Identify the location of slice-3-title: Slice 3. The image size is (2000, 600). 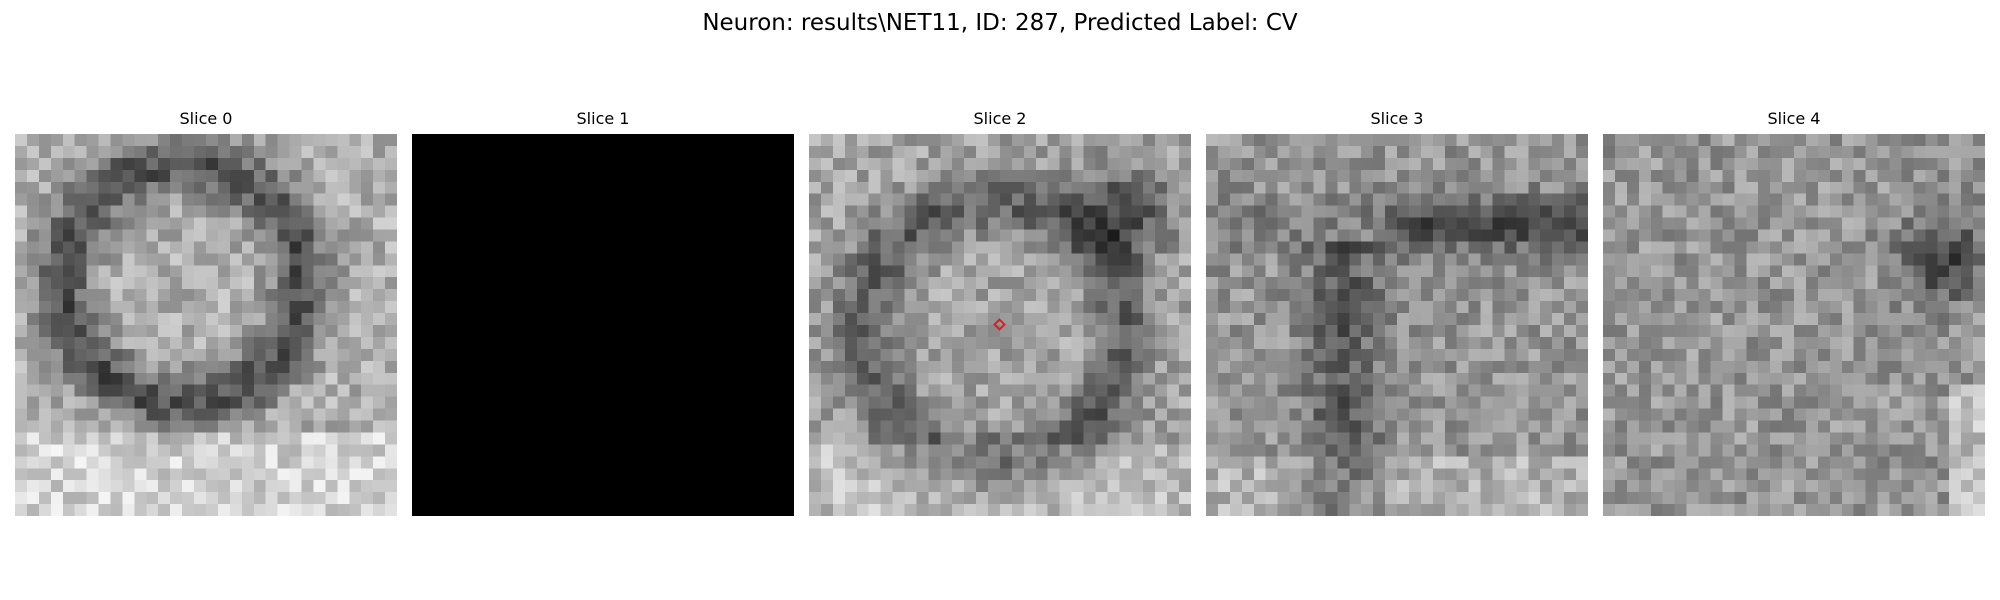
(1397, 118).